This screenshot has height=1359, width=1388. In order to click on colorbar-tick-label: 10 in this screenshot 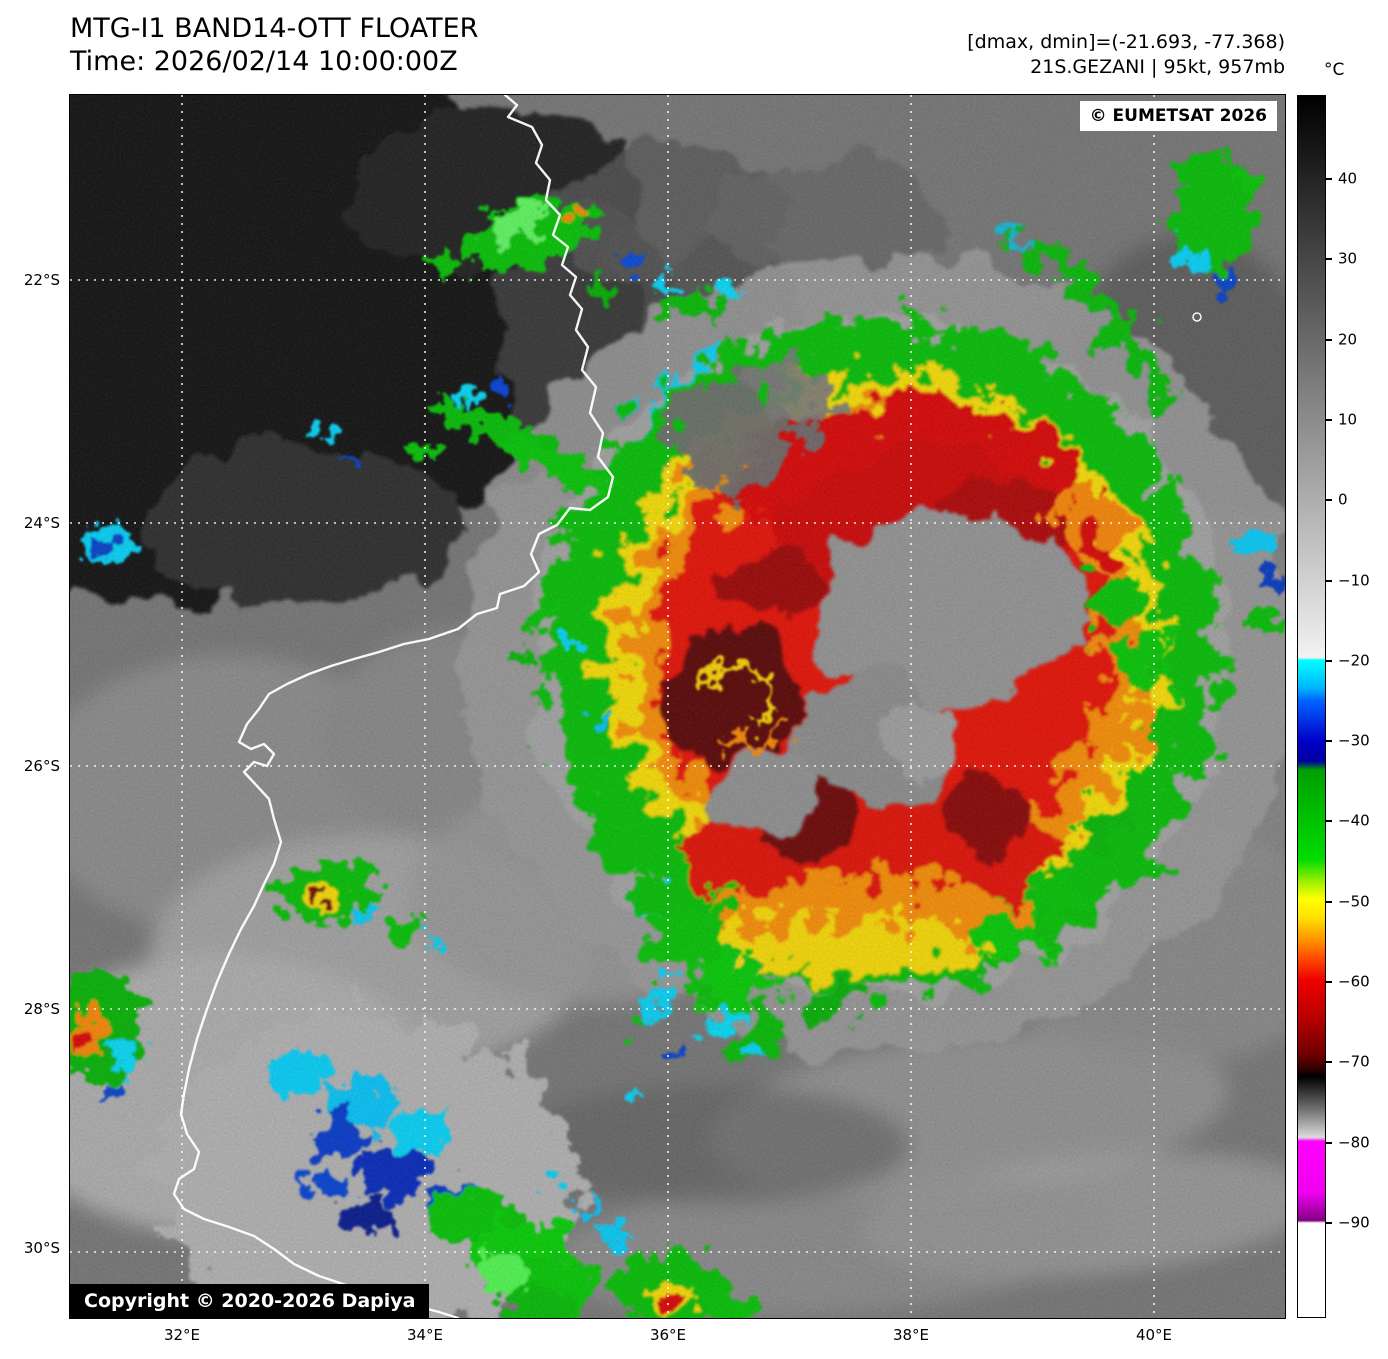, I will do `click(1348, 419)`.